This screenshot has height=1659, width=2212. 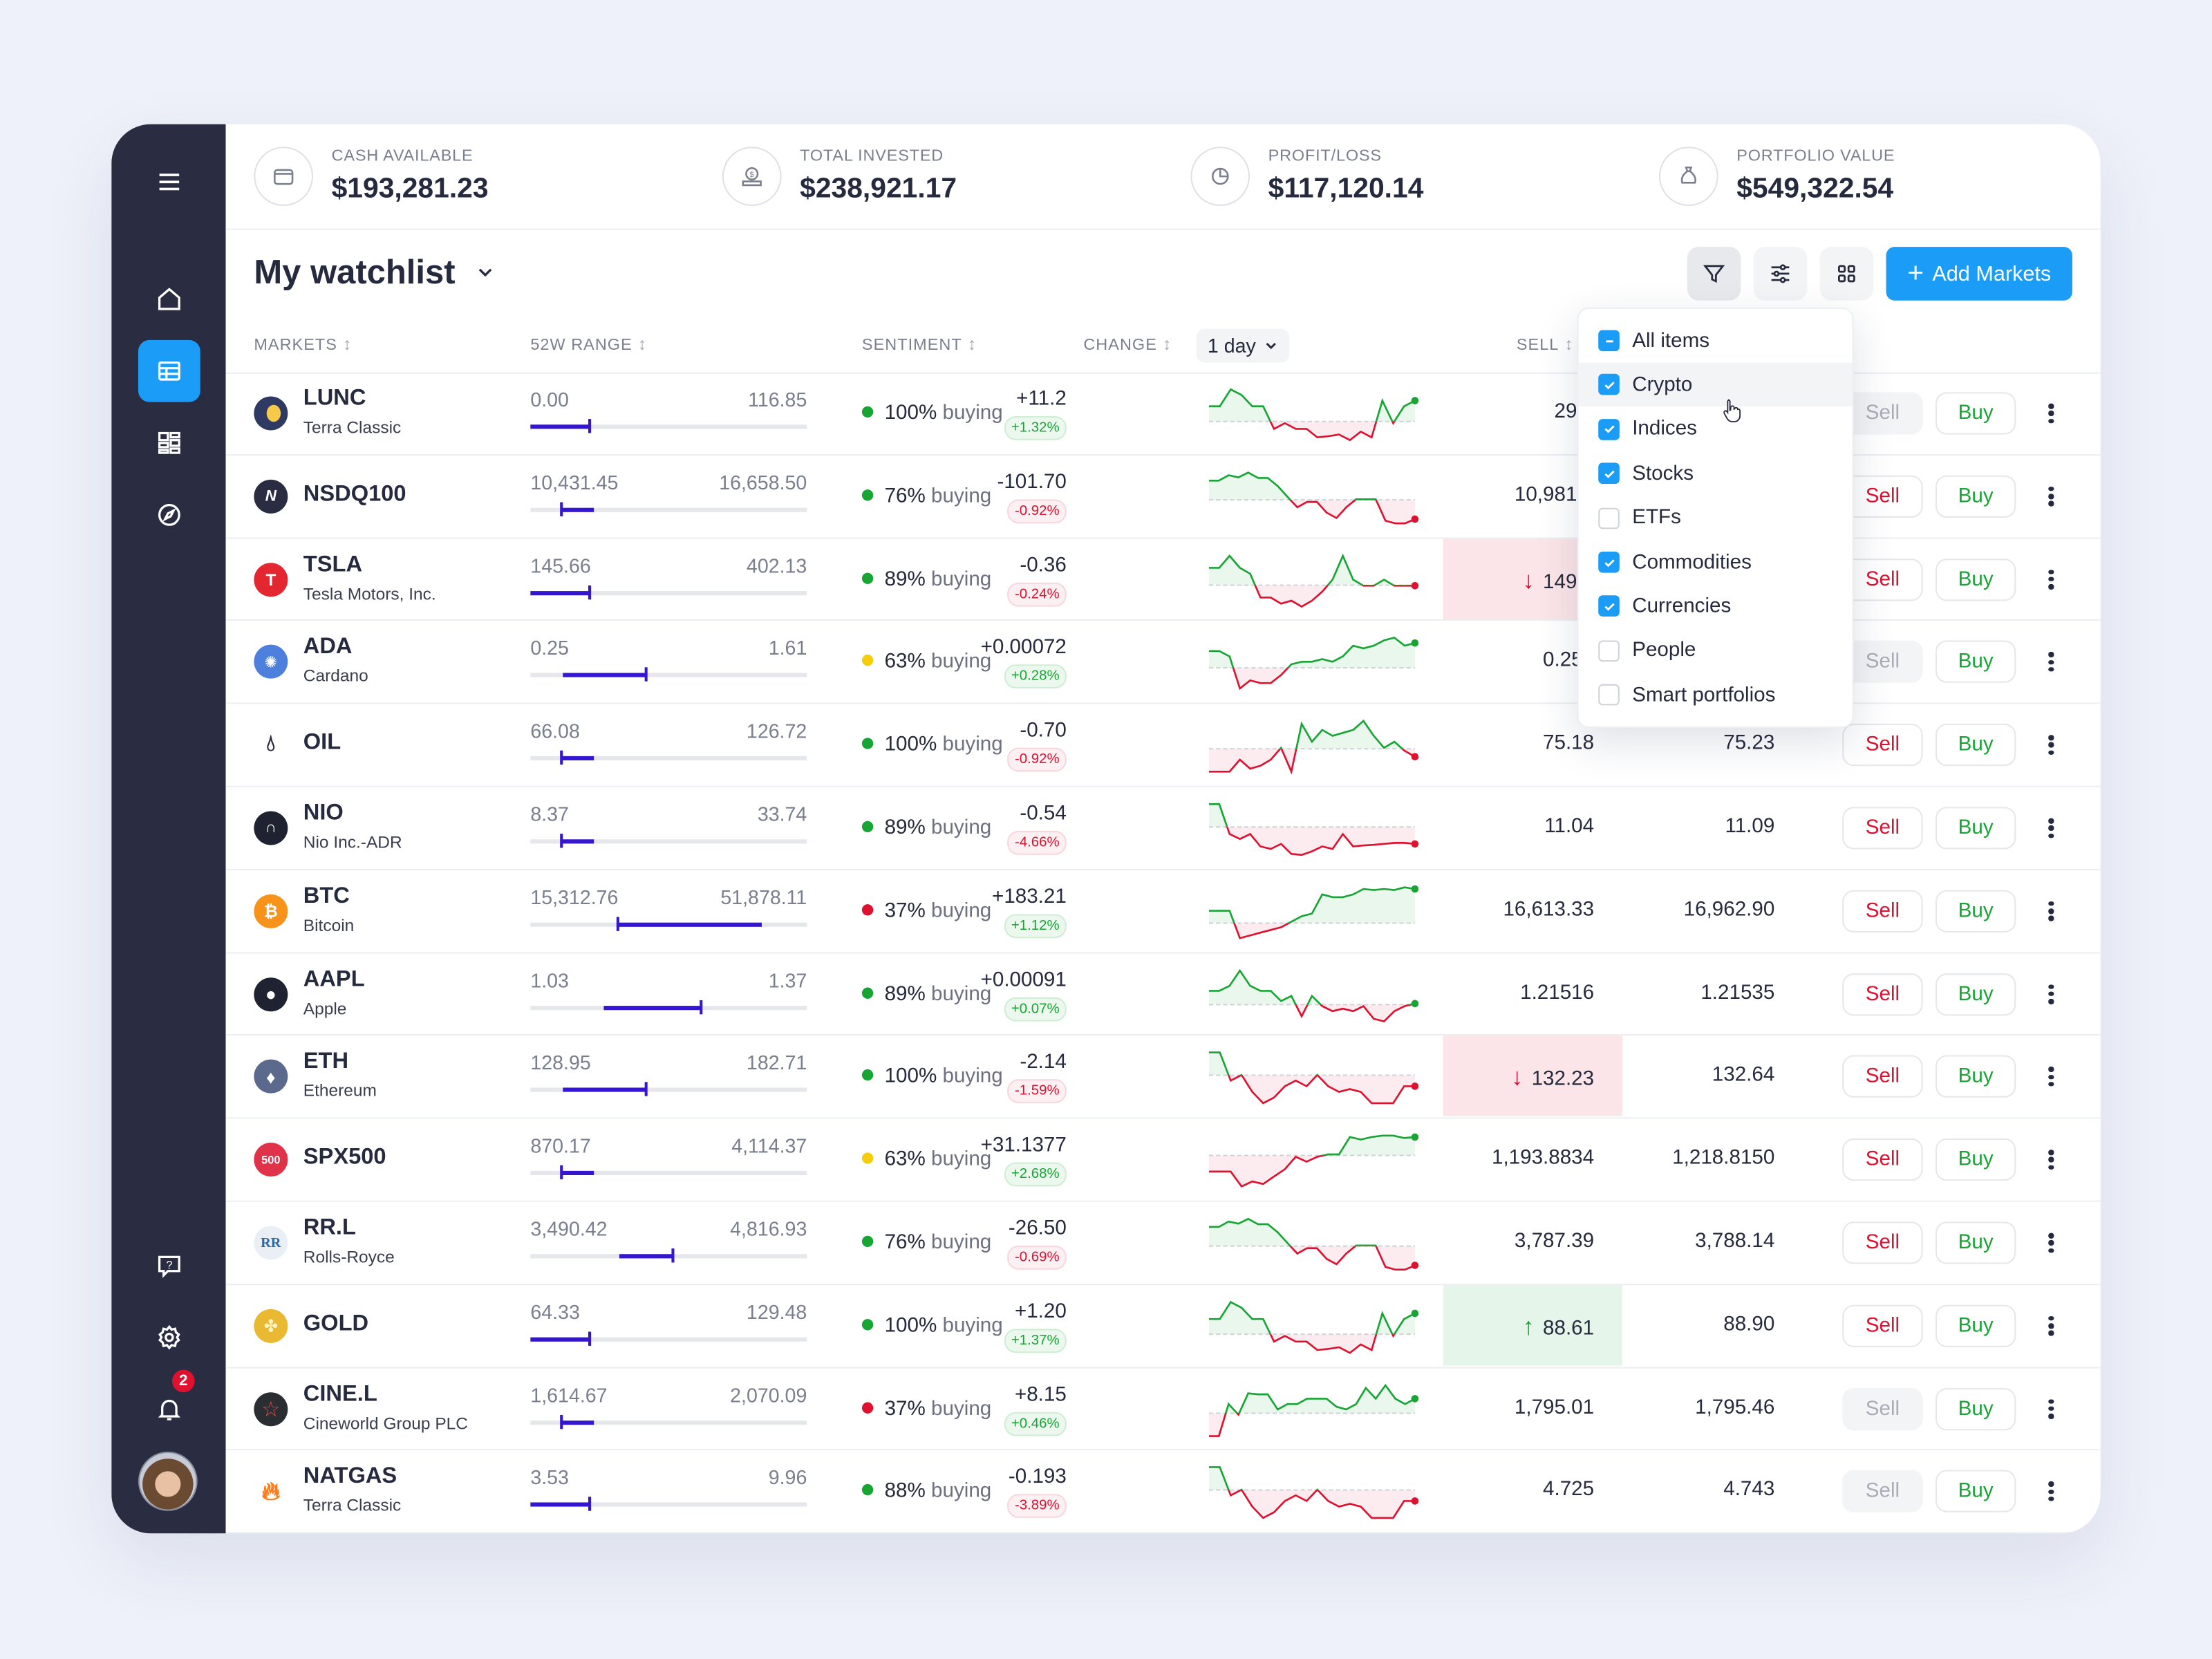 I want to click on avatar, so click(x=168, y=1481).